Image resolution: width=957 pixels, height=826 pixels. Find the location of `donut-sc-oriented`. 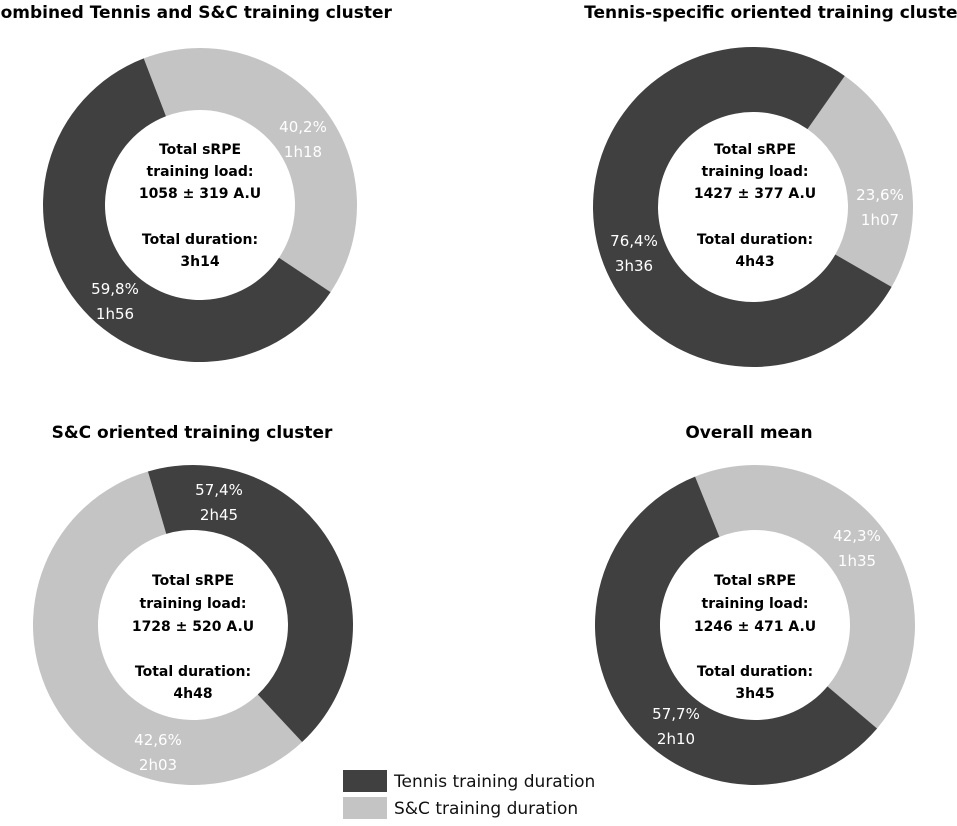

donut-sc-oriented is located at coordinates (193, 624).